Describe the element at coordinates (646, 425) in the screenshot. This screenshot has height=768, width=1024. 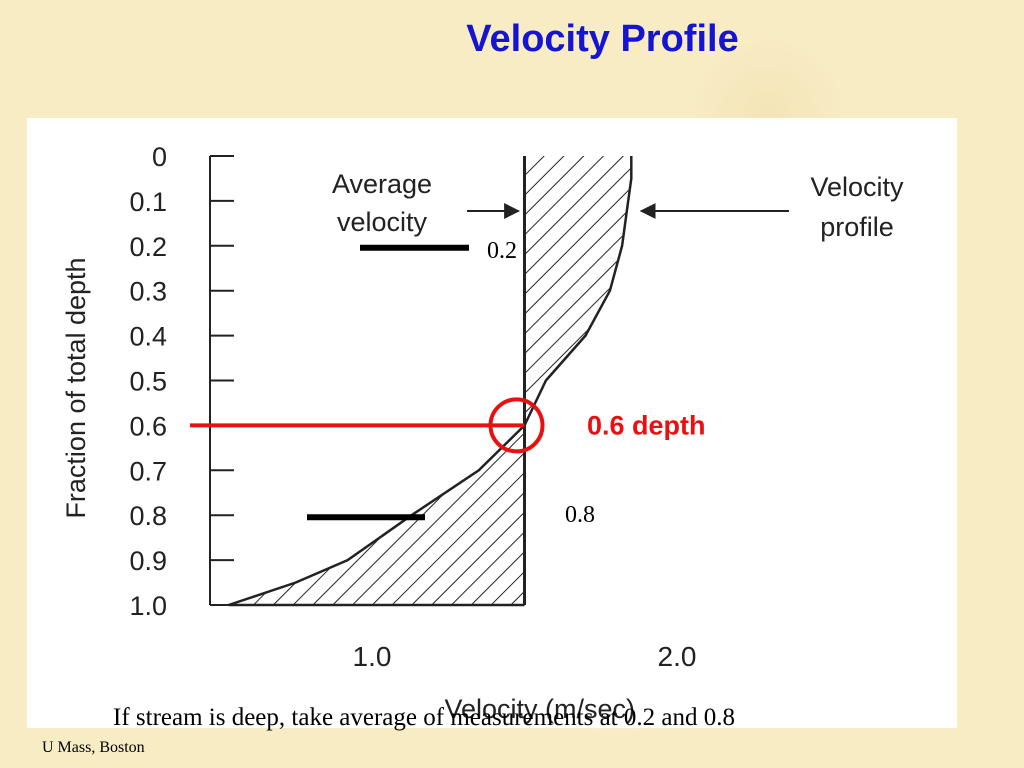
I see `depth-0-6-label: 0.6 depth` at that location.